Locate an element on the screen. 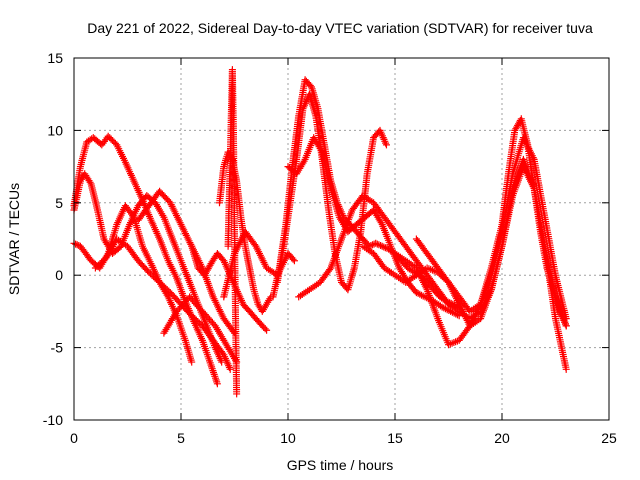 The image size is (640, 480). y-tick-label: 15 is located at coordinates (55, 58).